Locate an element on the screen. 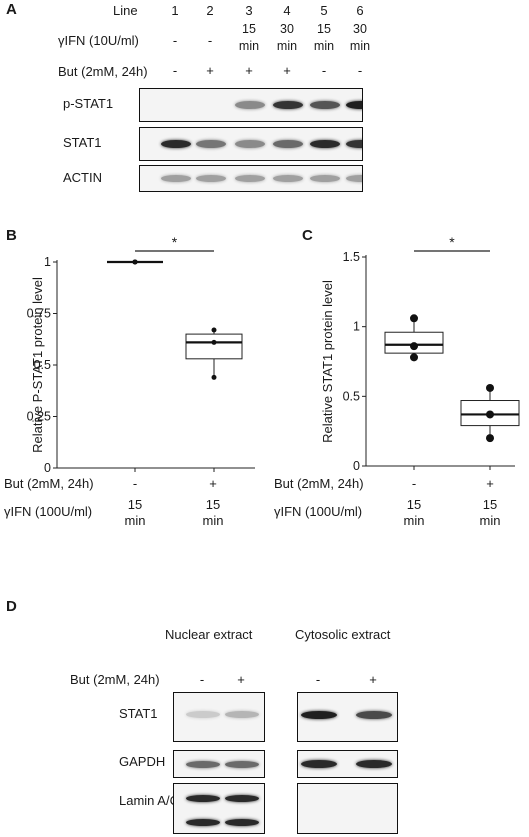  y-axis-label: Relative STAT1 protein level is located at coordinates (327, 361).